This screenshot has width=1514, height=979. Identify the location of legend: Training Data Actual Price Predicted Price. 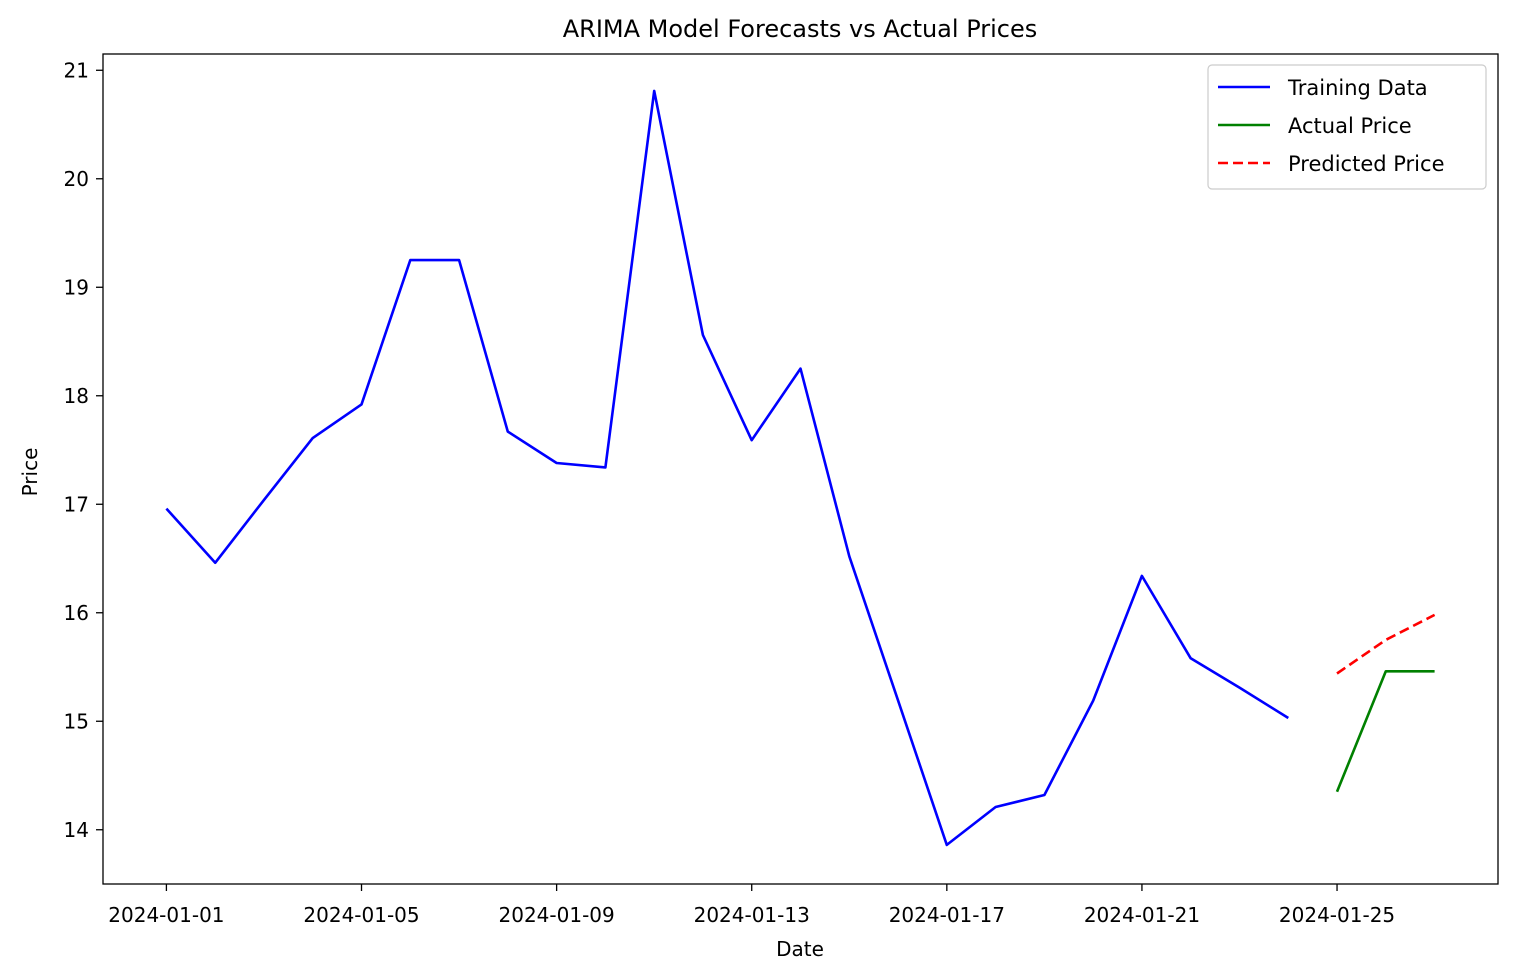
(1347, 127).